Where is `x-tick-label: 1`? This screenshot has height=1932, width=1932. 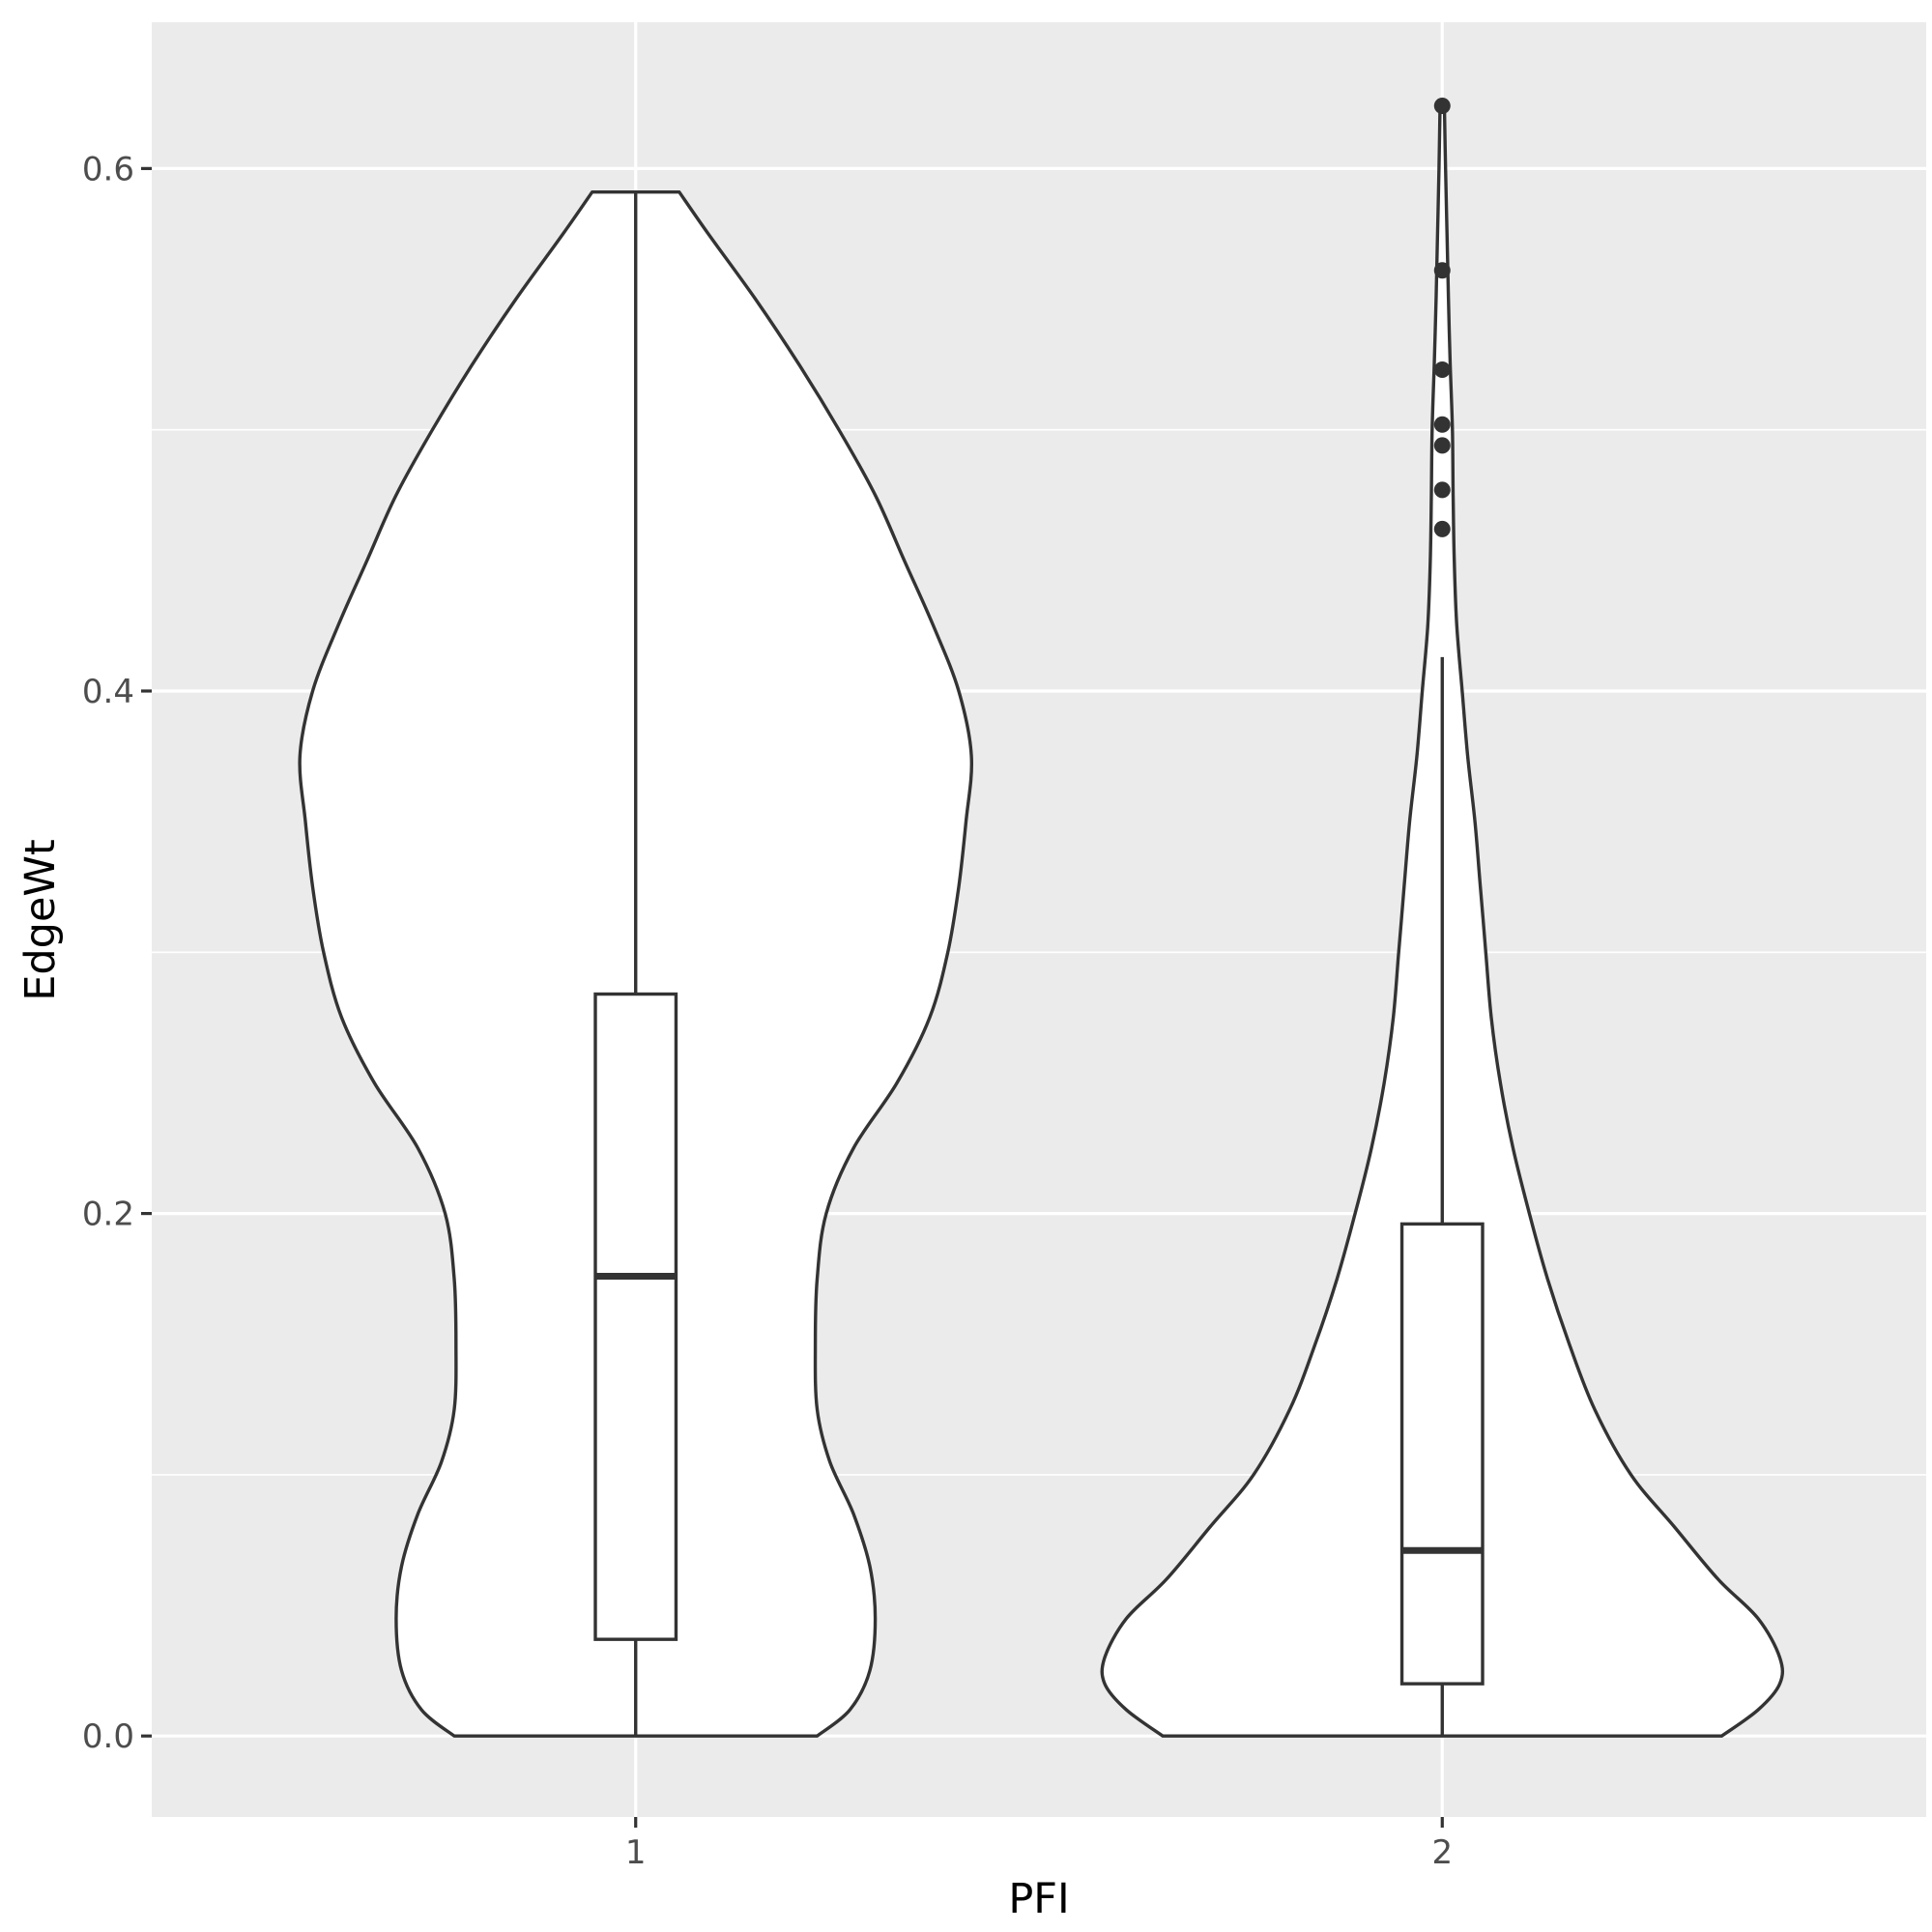
x-tick-label: 1 is located at coordinates (636, 1852).